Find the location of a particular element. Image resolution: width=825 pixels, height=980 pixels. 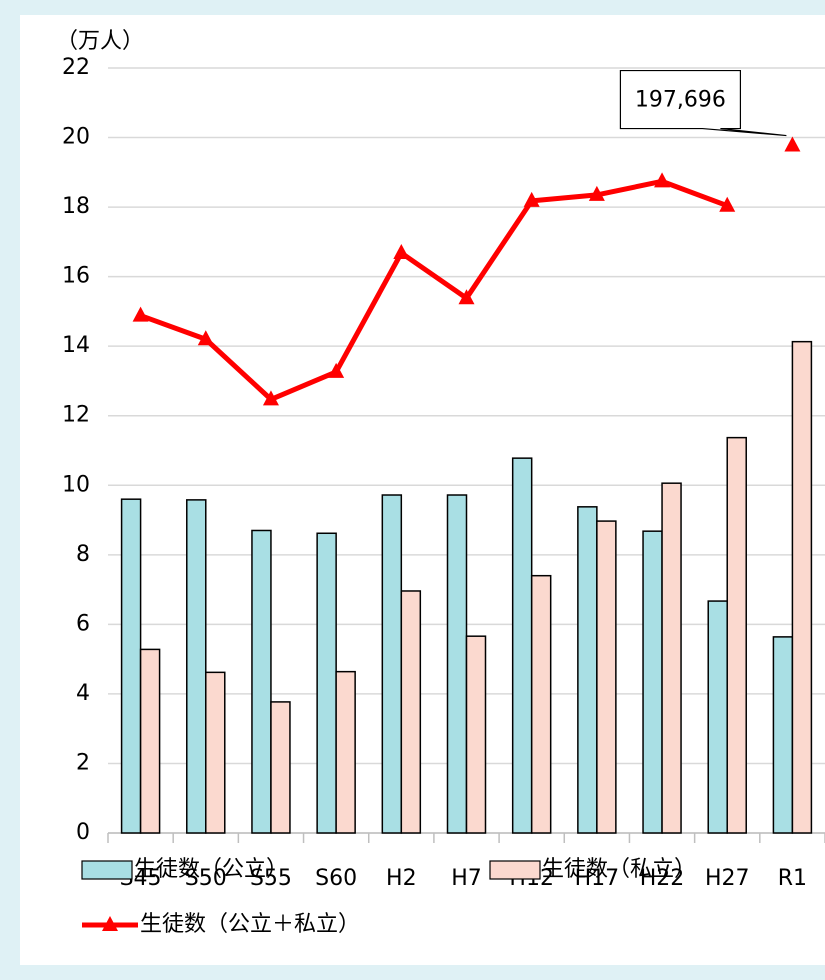

y-tick-label: 10 is located at coordinates (76, 484).